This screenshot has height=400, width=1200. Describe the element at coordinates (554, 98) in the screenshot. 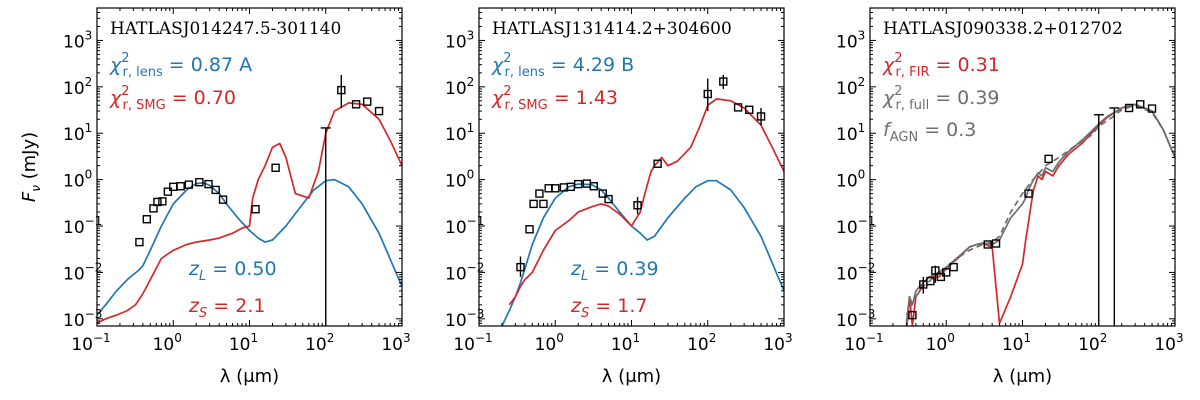

I see `annotation-line2: χ2 r, SMG = 1.43` at that location.